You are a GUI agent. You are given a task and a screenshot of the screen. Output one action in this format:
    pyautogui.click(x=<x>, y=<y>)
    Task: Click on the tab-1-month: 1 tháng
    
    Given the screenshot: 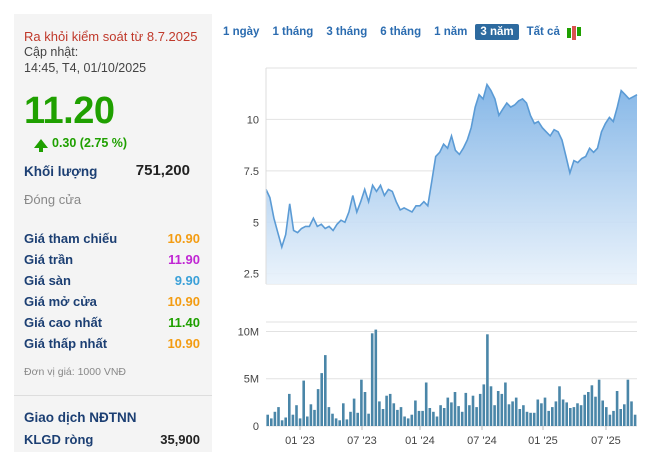 What is the action you would take?
    pyautogui.click(x=293, y=32)
    